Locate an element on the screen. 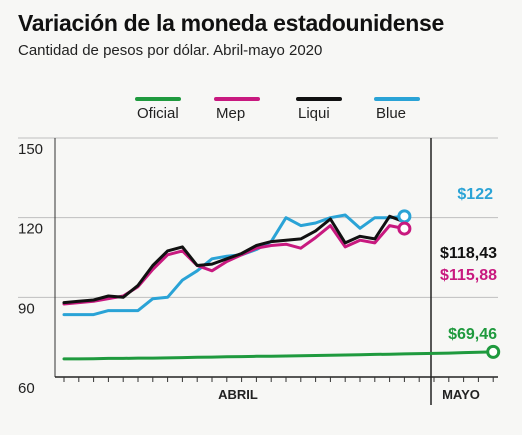 This screenshot has width=522, height=435. y-tick-label-60: 60 is located at coordinates (26, 388).